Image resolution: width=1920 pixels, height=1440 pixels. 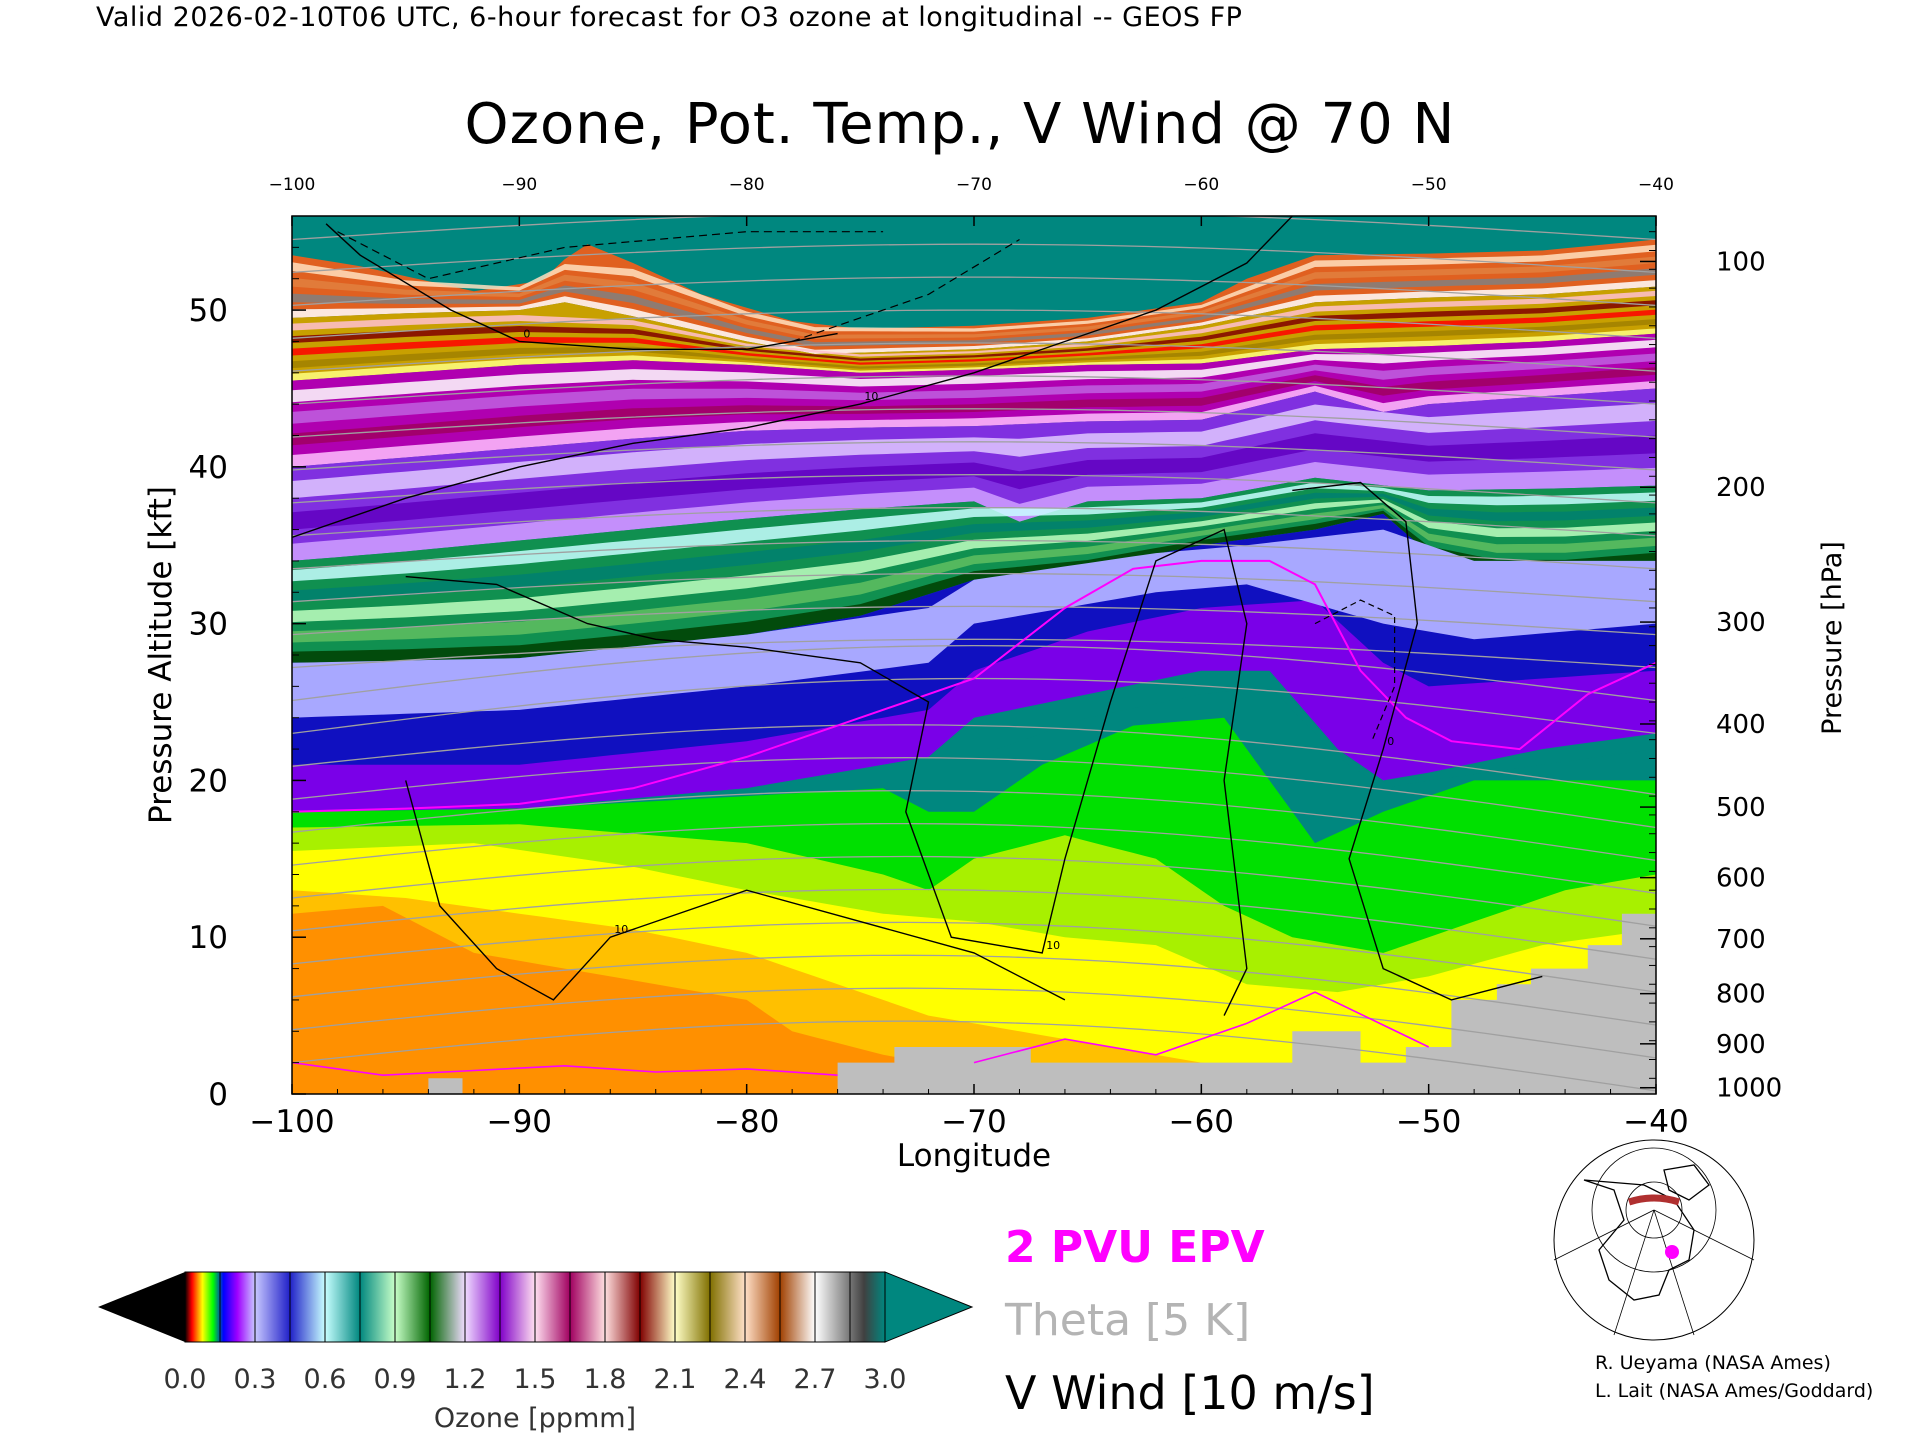 What do you see at coordinates (255, 1379) in the screenshot?
I see `colorbar-tick-label: 0.3` at bounding box center [255, 1379].